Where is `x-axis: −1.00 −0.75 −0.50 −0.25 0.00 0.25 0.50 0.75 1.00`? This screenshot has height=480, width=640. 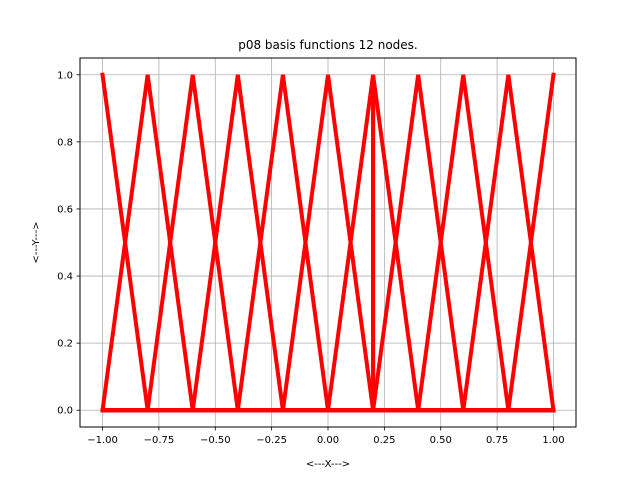 x-axis: −1.00 −0.75 −0.50 −0.25 0.00 0.25 0.50 0.75 1.00 is located at coordinates (326, 436).